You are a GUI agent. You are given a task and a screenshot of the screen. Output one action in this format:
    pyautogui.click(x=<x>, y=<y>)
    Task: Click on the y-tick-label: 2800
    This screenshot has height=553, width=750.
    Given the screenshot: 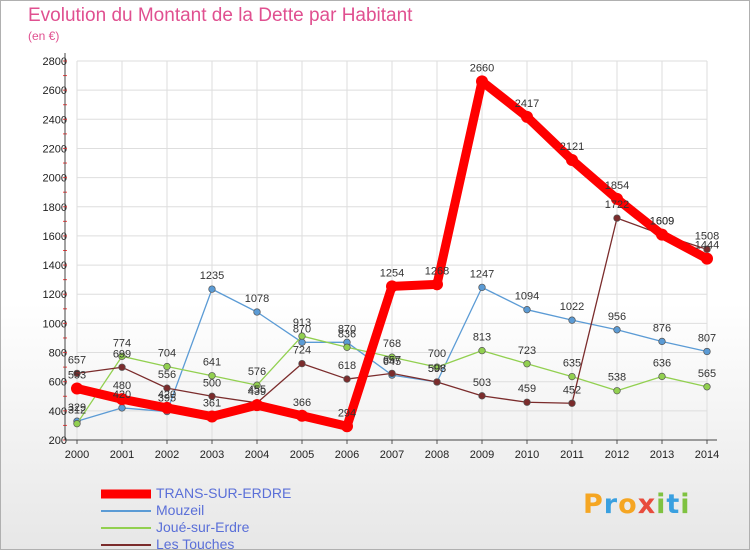 What is the action you would take?
    pyautogui.click(x=55, y=62)
    